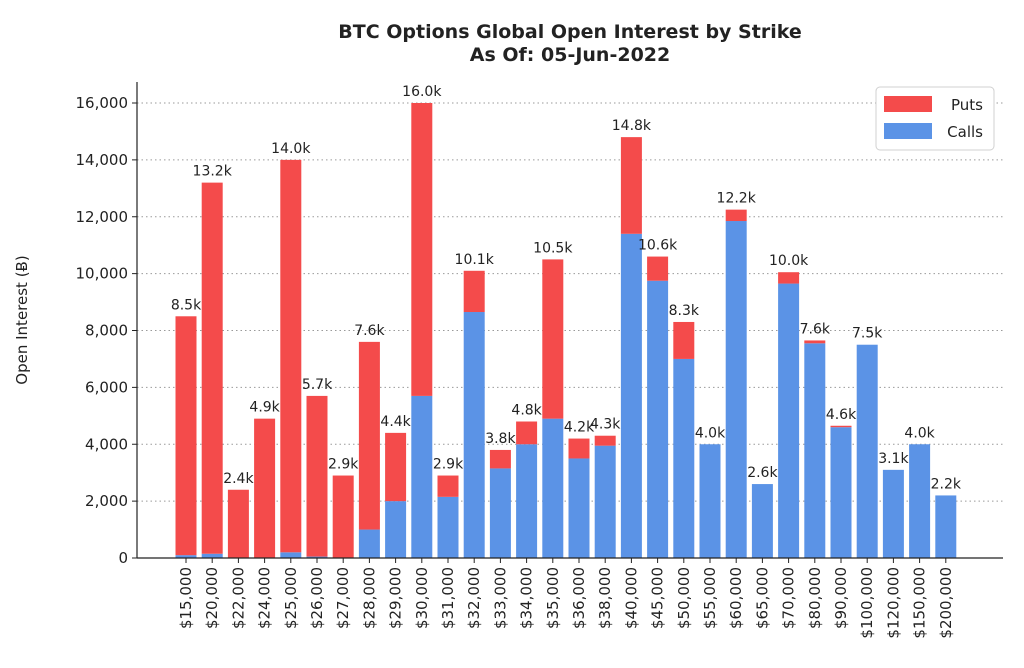 Image resolution: width=1024 pixels, height=668 pixels. Describe the element at coordinates (265, 598) in the screenshot. I see `x-tick-label: $24,000` at that location.